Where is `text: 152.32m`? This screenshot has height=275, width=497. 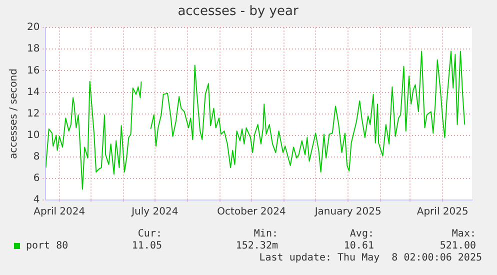 text: 152.32m is located at coordinates (257, 246).